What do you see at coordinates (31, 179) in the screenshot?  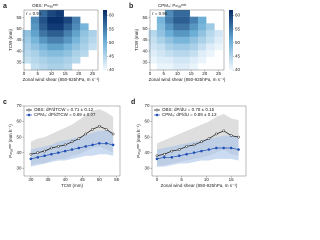 I see `x-tick-label: 30` at bounding box center [31, 179].